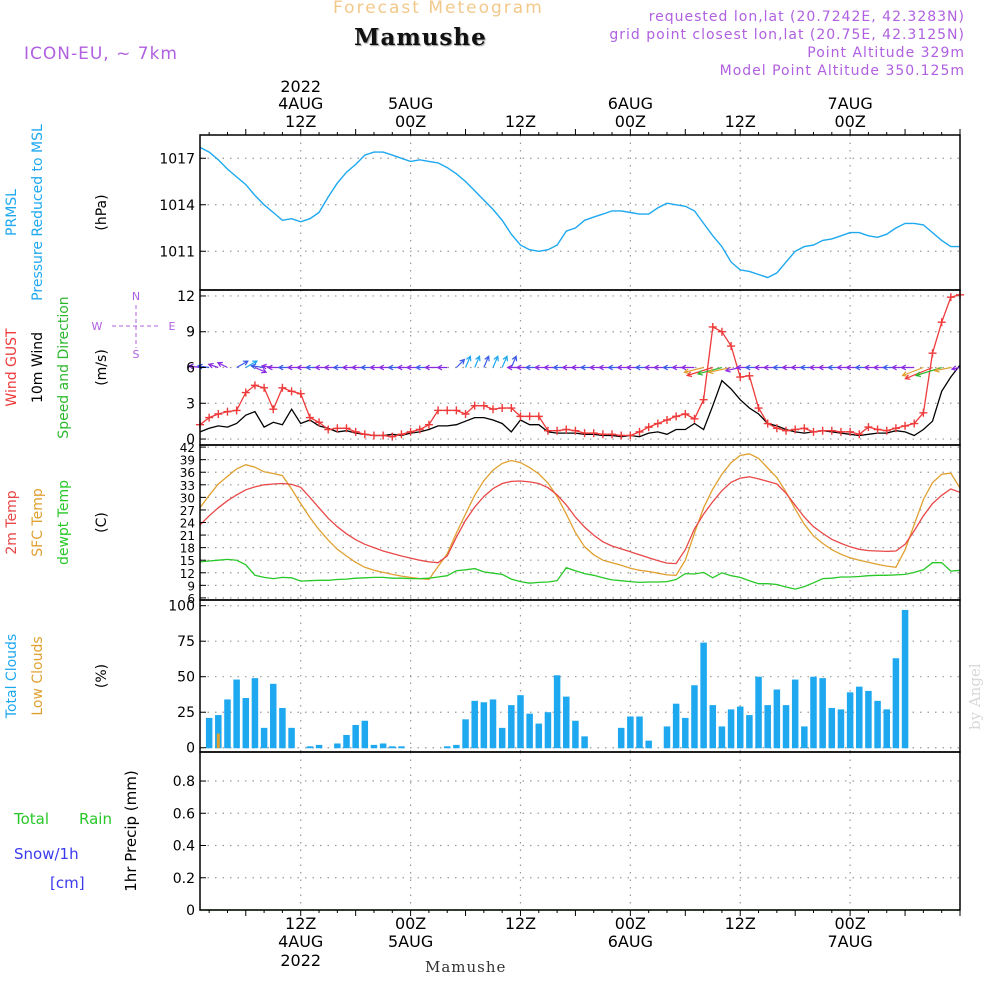 The image size is (1000, 1000). Describe the element at coordinates (31, 819) in the screenshot. I see `precip-legend-total: Total` at that location.